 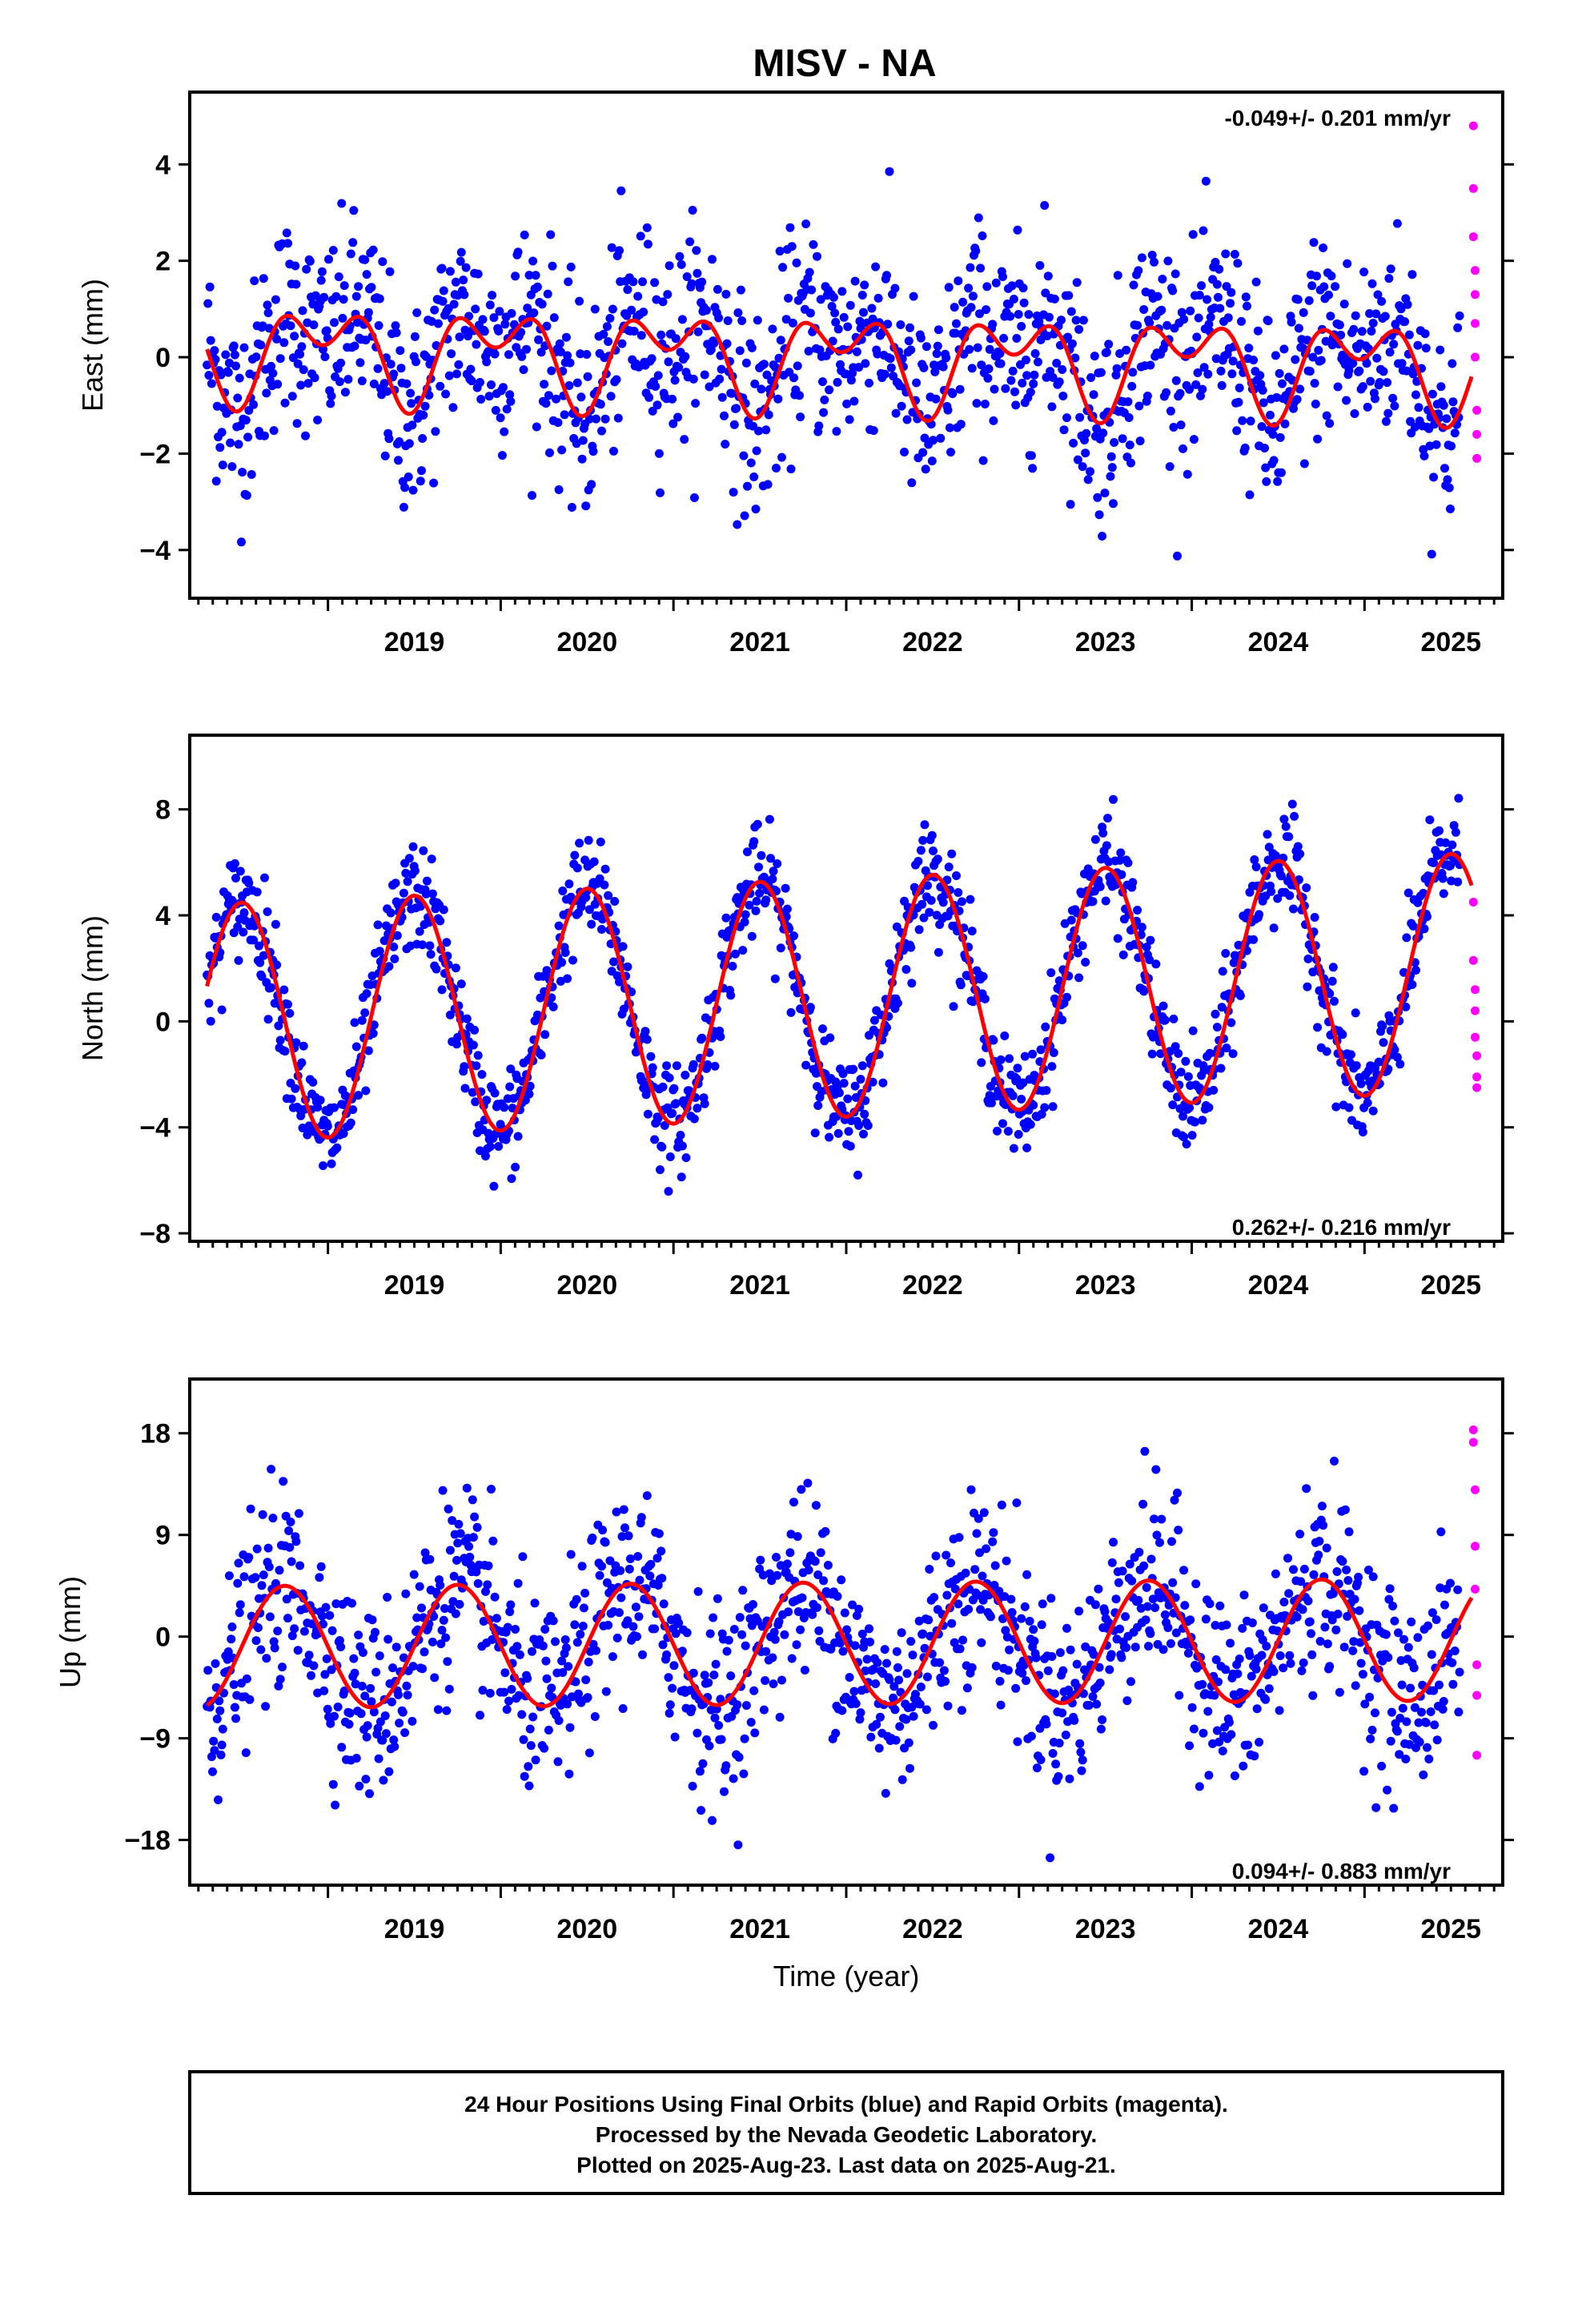 I want to click on east-rapid-point, so click(x=1473, y=237).